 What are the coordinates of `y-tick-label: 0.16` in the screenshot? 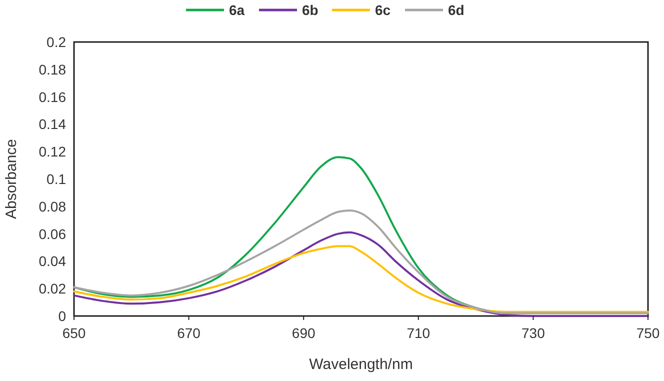 It's located at (52, 96).